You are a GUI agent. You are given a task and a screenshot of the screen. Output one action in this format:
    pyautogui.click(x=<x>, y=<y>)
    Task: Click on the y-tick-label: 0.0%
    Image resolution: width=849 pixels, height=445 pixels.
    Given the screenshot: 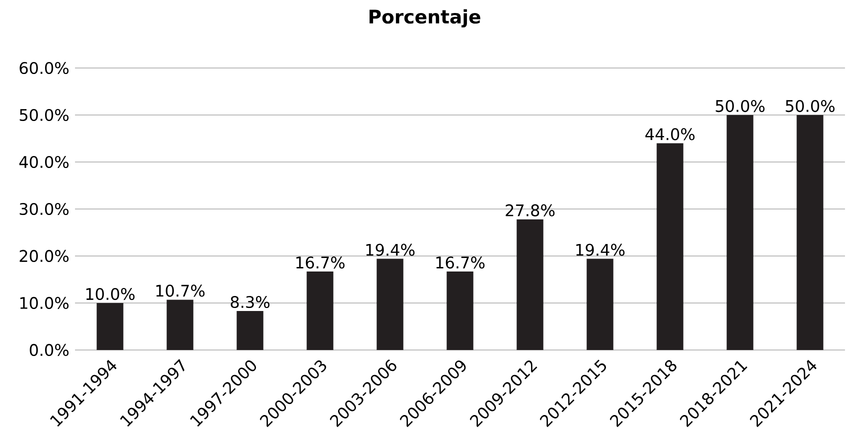 What is the action you would take?
    pyautogui.click(x=49, y=350)
    